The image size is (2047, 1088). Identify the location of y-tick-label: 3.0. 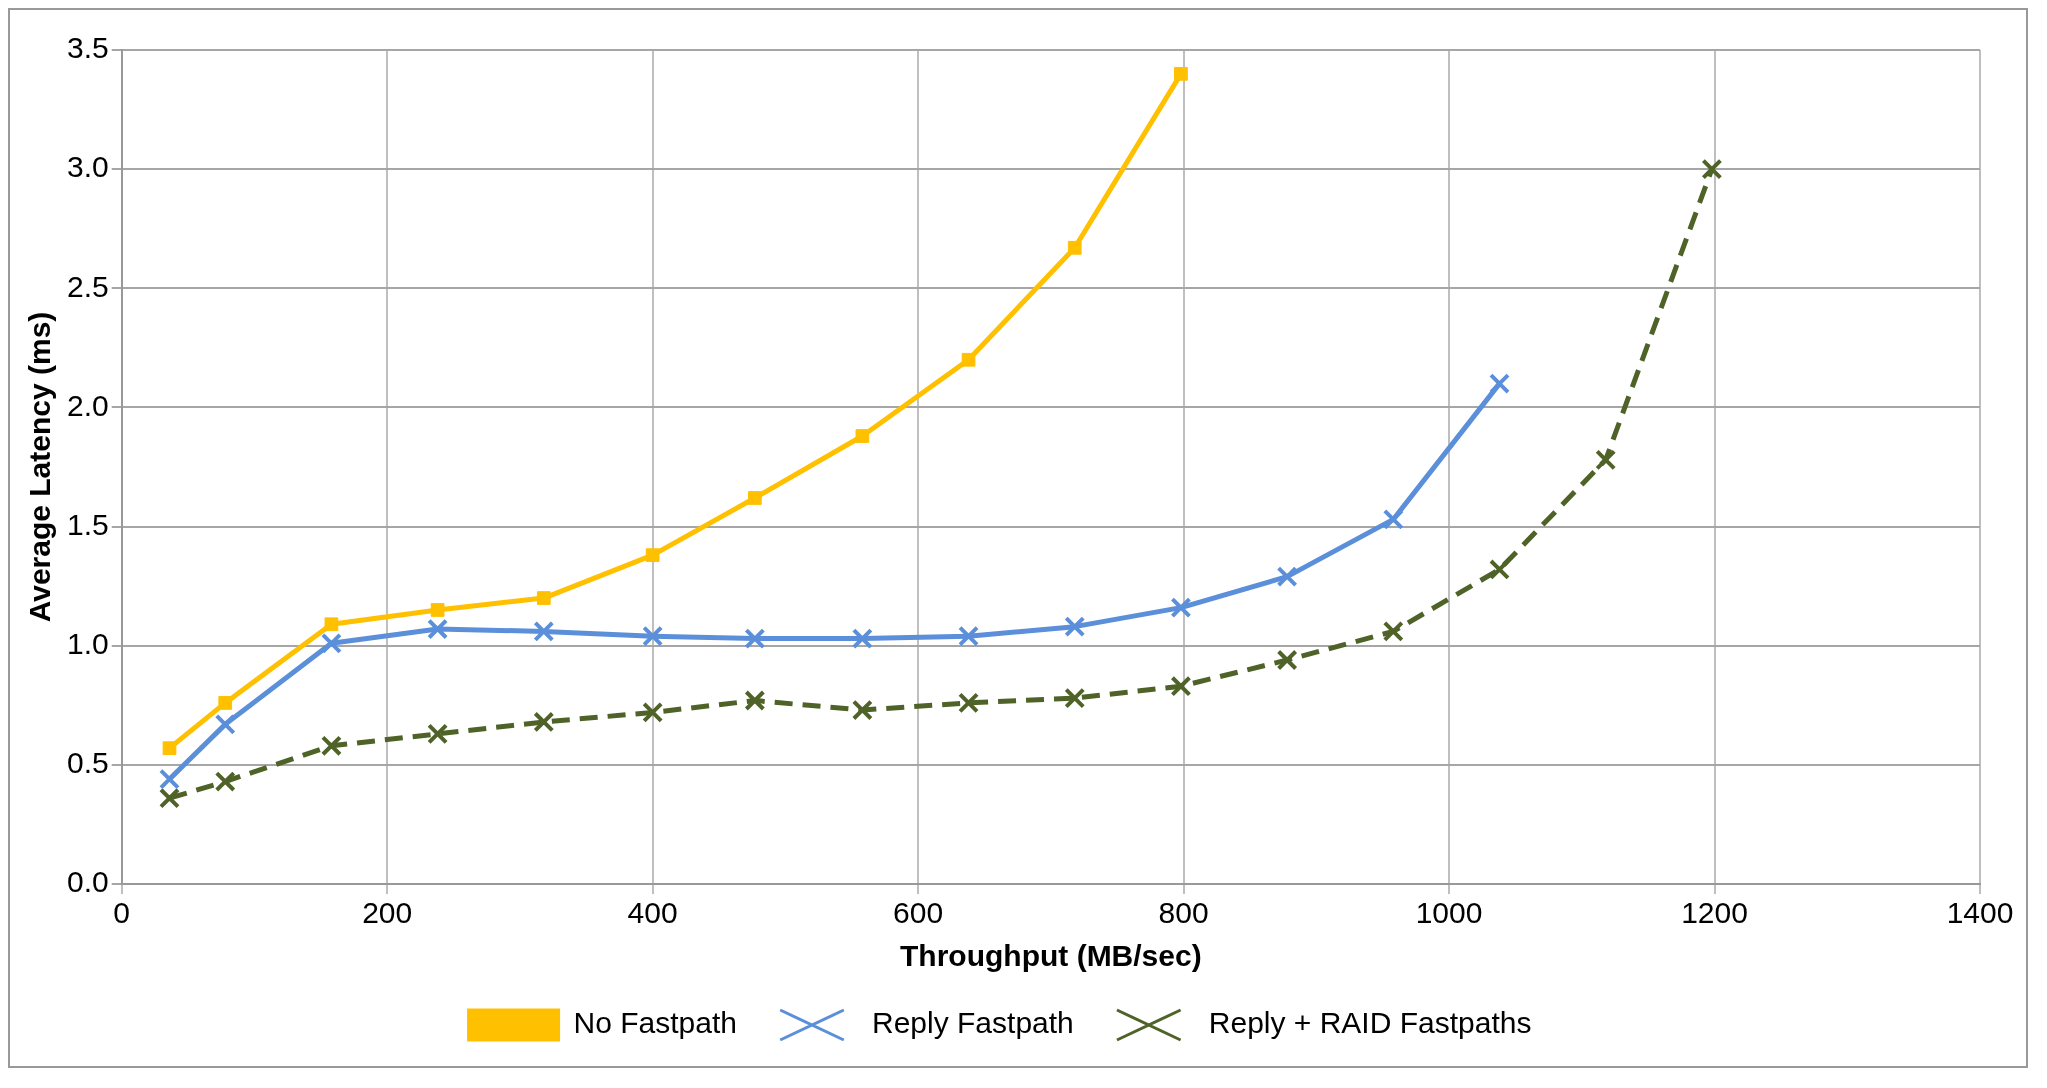
(87, 167).